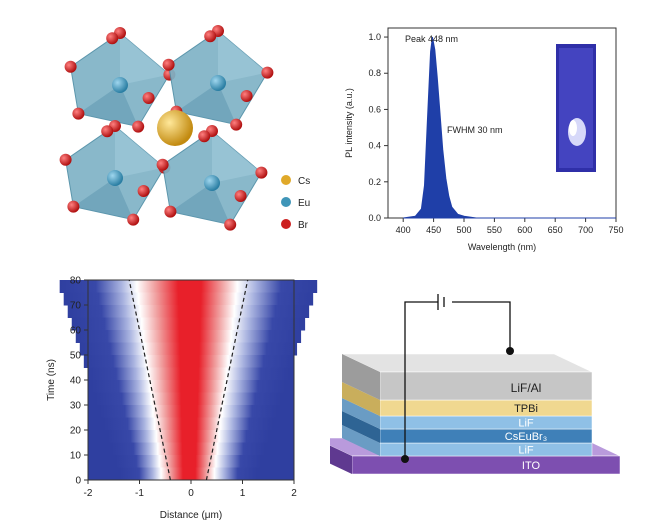 This screenshot has height=532, width=658. What do you see at coordinates (374, 182) in the screenshot?
I see `pl-y-tick-label: 0.2` at bounding box center [374, 182].